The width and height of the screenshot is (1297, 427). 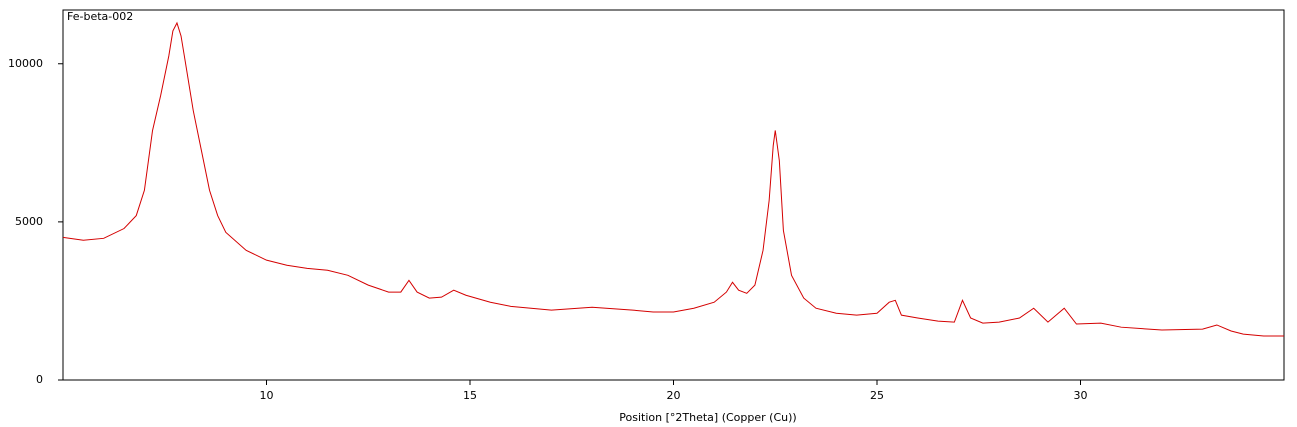 I want to click on x-tick-label: 30, so click(x=1081, y=395).